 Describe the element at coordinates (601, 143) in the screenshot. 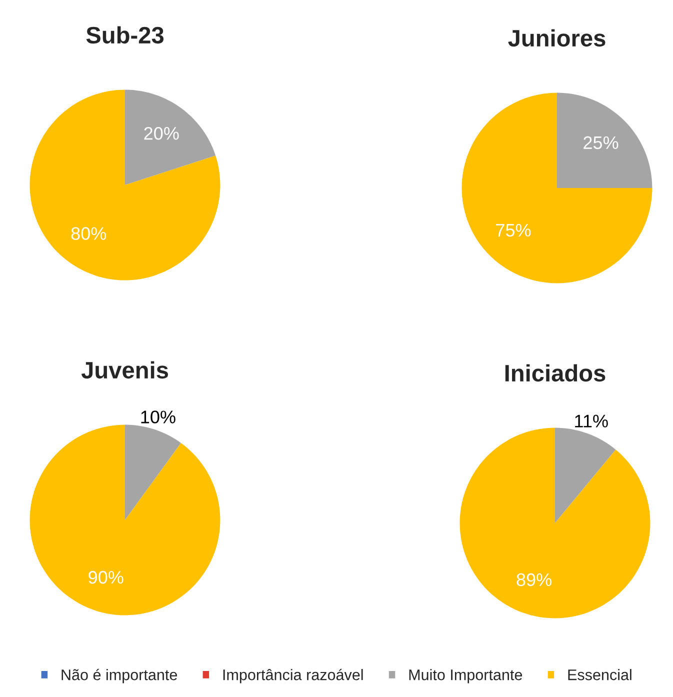

I see `data-label: 25%` at that location.